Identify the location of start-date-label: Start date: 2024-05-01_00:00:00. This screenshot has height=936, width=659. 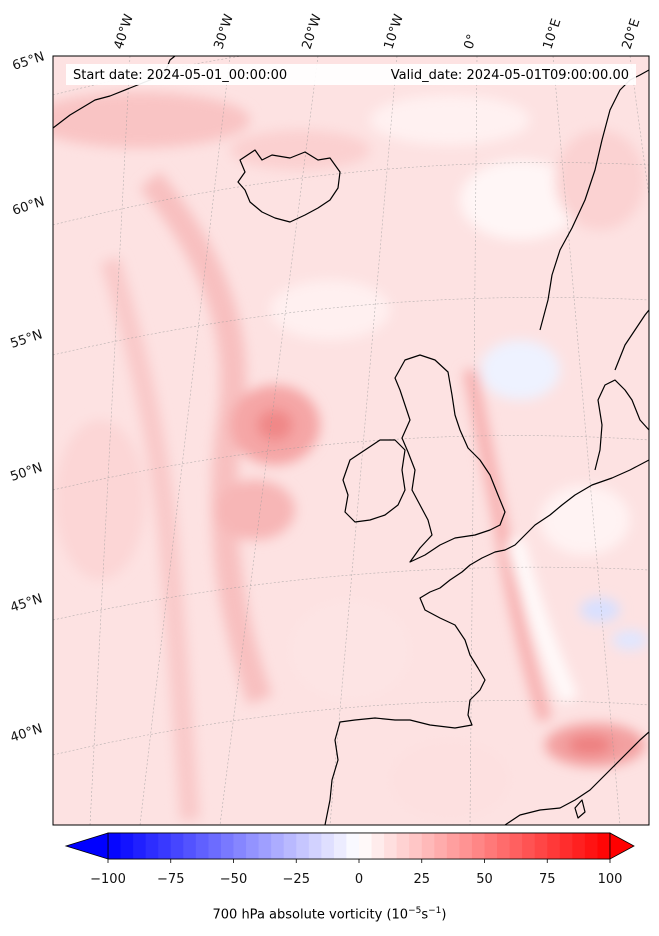
(180, 75).